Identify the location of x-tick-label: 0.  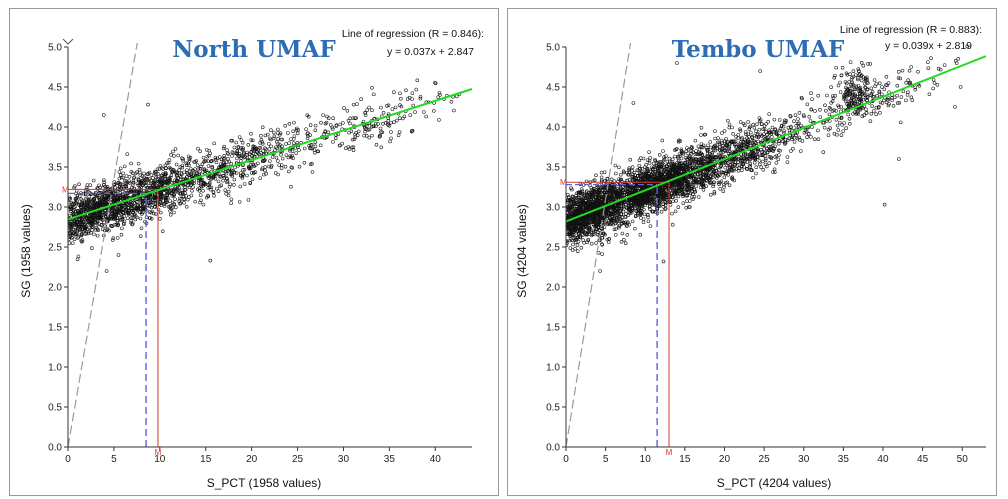
(68, 459).